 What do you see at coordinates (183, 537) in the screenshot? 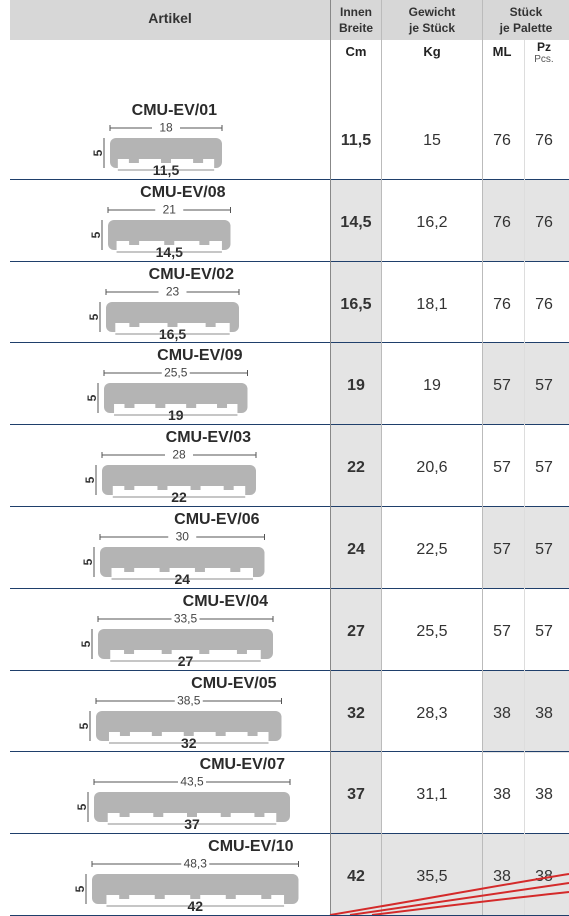
I see `outer-width-label: 30` at bounding box center [183, 537].